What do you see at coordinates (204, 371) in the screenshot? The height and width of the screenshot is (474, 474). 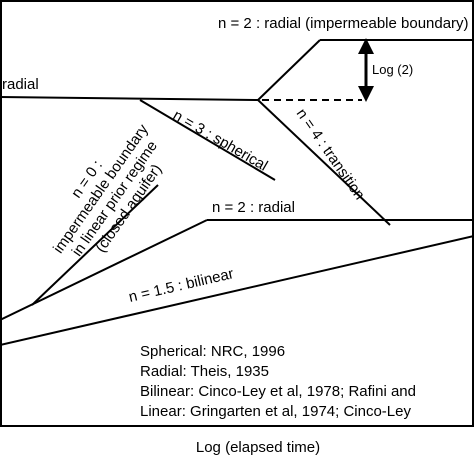 I see `reference-radial: Radial: Theis, 1935` at bounding box center [204, 371].